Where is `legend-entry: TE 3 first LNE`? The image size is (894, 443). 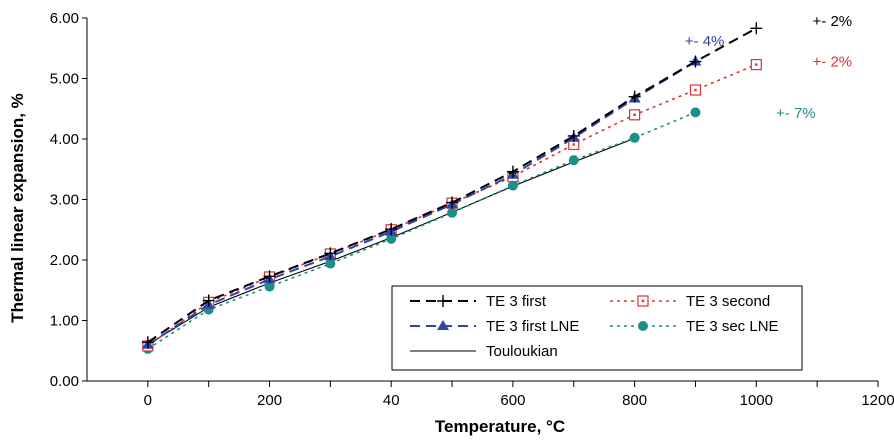
legend-entry: TE 3 first LNE is located at coordinates (494, 326).